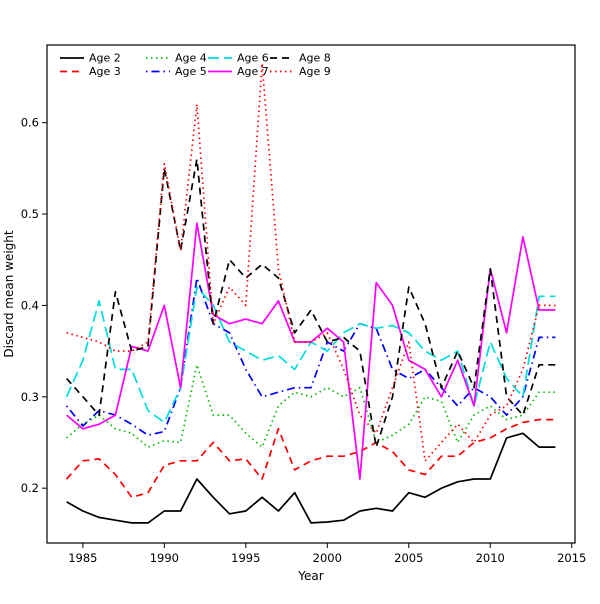  What do you see at coordinates (315, 58) in the screenshot?
I see `legend-label-age-8: Age 8` at bounding box center [315, 58].